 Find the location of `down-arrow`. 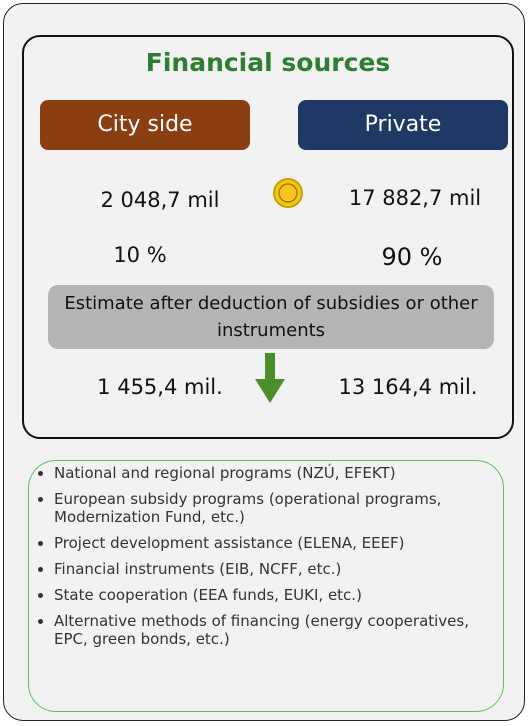

down-arrow is located at coordinates (270, 378).